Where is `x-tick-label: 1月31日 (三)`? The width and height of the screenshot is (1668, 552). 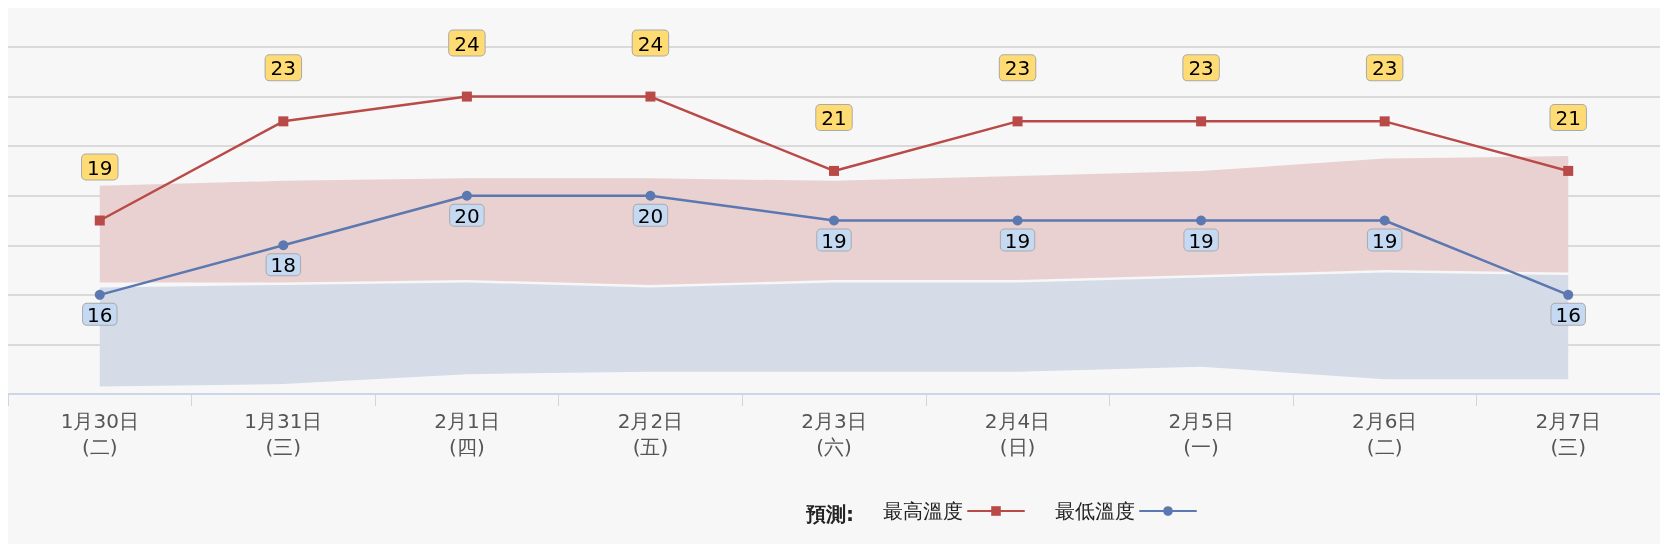
x-tick-label: 1月31日 (三) is located at coordinates (283, 434).